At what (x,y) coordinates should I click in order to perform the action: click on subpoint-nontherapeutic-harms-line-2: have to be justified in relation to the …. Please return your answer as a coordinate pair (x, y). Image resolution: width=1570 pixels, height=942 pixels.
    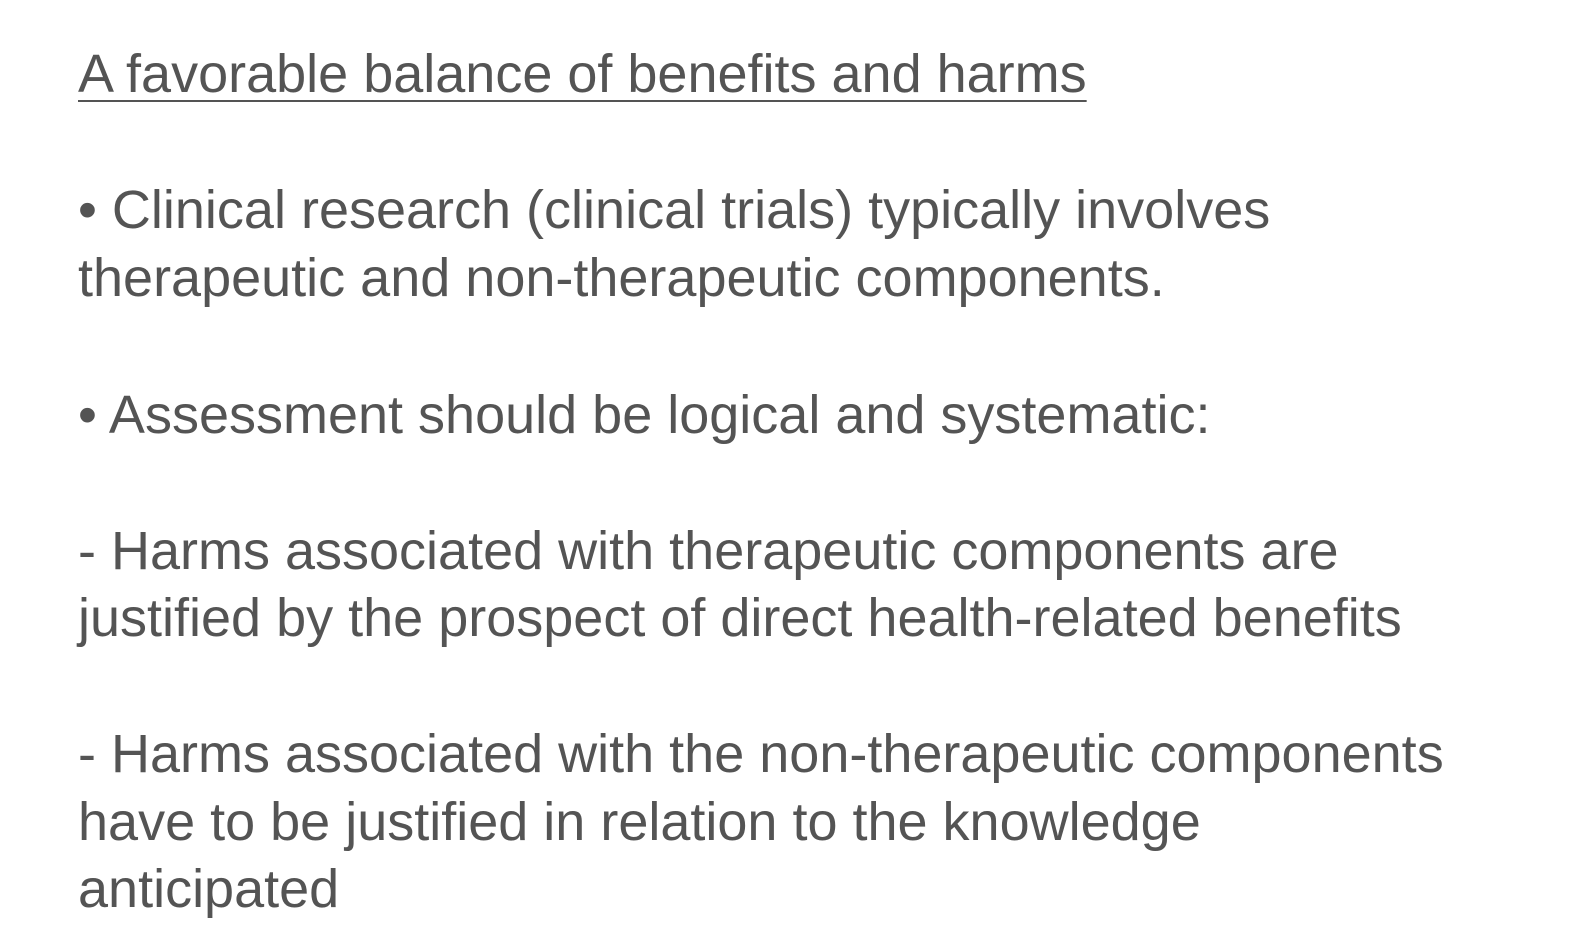
    Looking at the image, I should click on (639, 822).